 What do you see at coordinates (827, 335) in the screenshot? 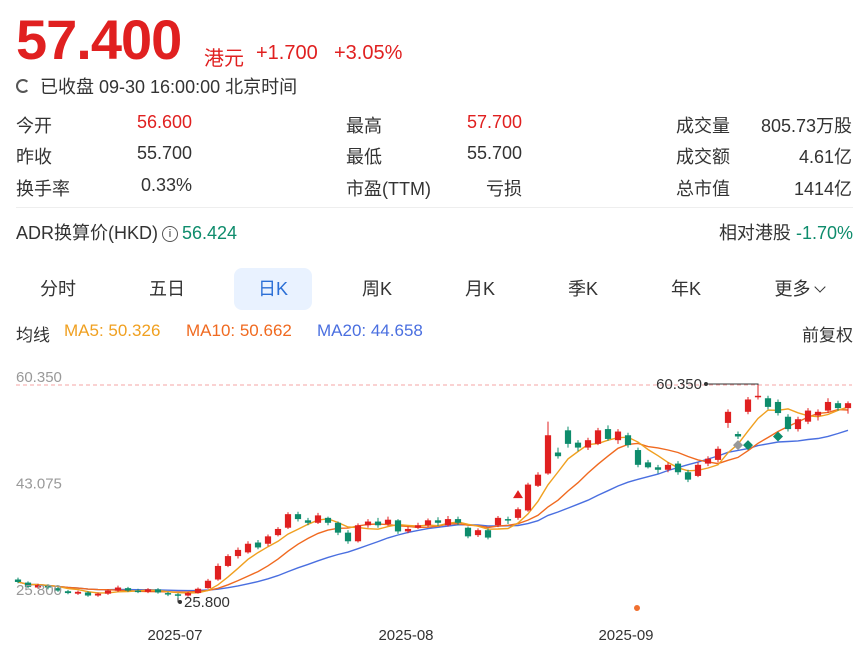
I see `adjust-mode: 前复权` at bounding box center [827, 335].